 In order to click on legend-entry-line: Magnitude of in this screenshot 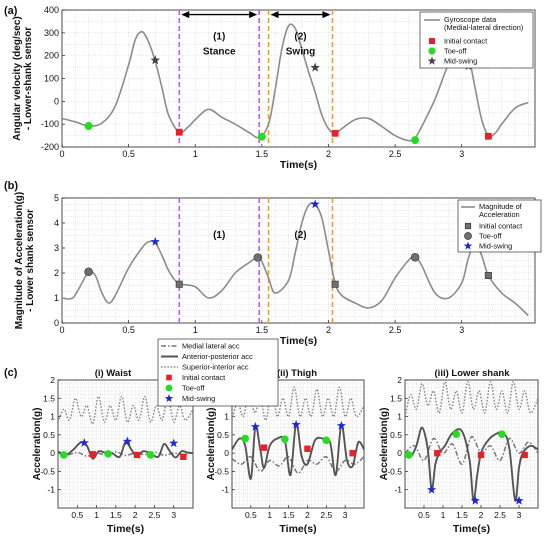, I will do `click(501, 206)`.